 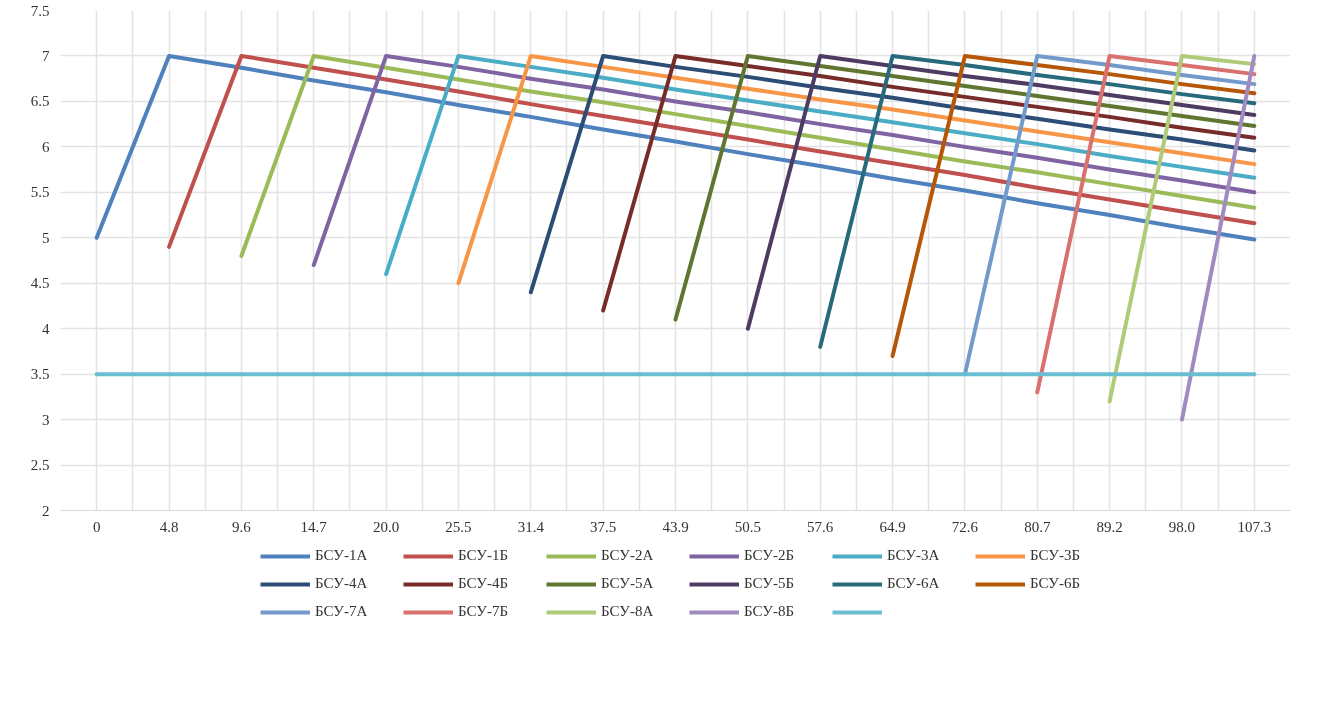 What do you see at coordinates (1109, 526) in the screenshot?
I see `x-tick-label: 89.2` at bounding box center [1109, 526].